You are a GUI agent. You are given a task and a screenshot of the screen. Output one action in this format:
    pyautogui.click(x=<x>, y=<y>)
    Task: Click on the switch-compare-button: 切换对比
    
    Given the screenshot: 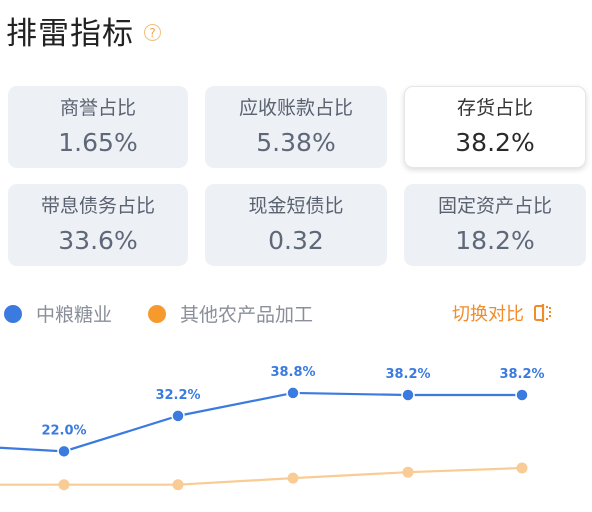 What is the action you would take?
    pyautogui.click(x=503, y=313)
    